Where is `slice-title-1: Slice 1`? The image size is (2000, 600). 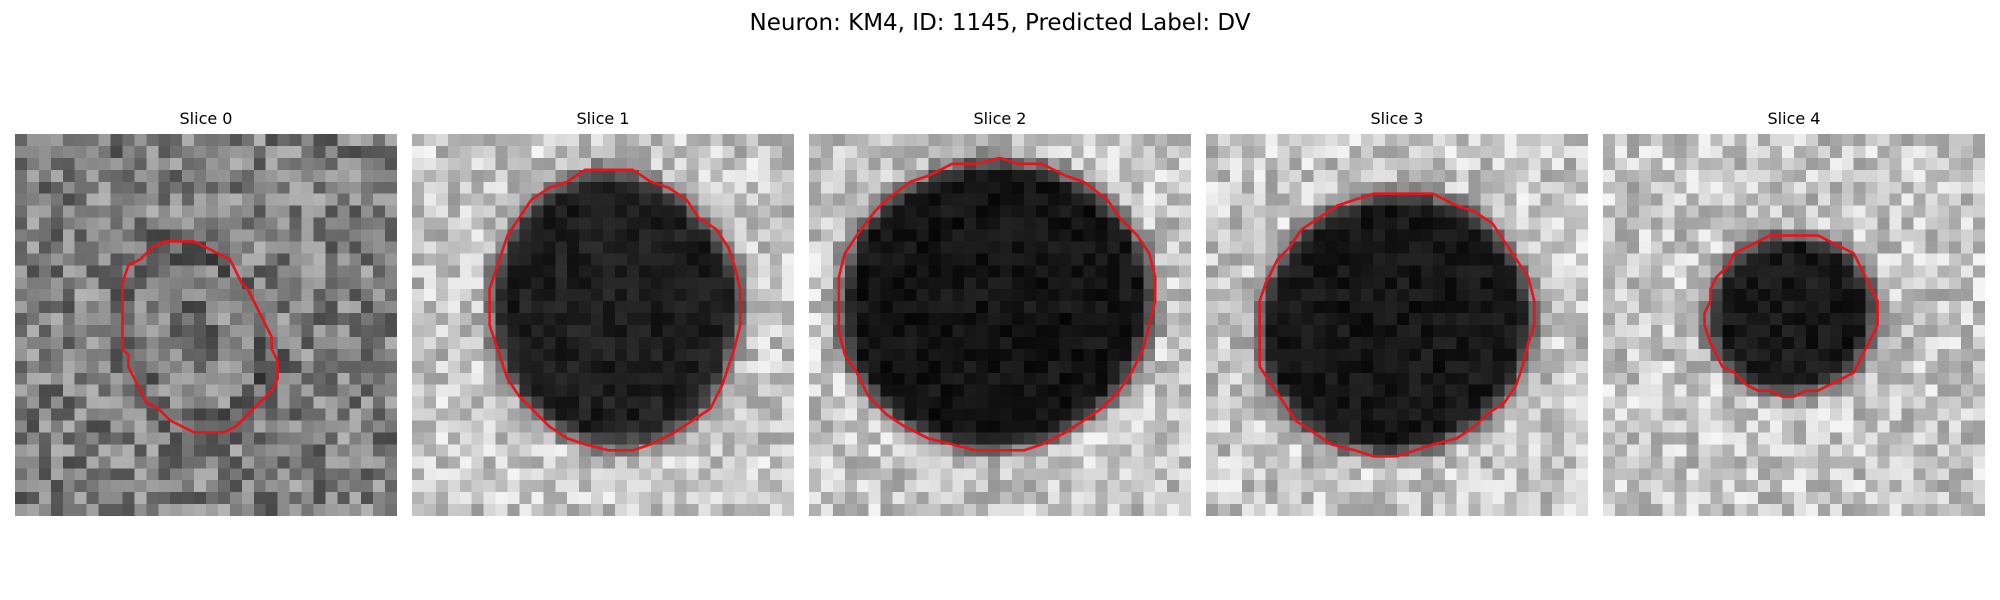
slice-title-1: Slice 1 is located at coordinates (603, 118).